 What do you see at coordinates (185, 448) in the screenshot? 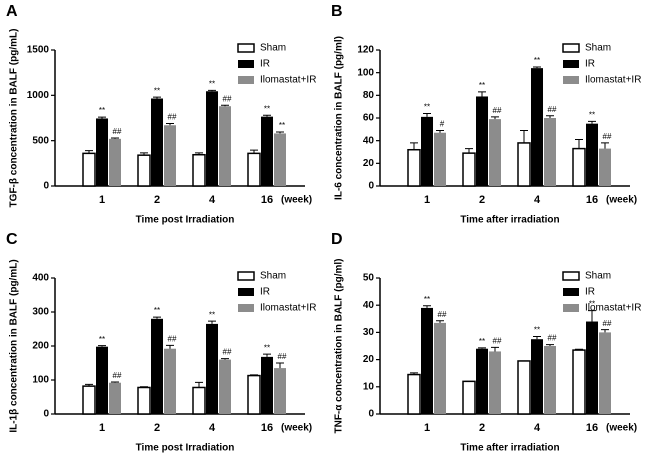
I see `x-axis-label: Time post Irradiation` at bounding box center [185, 448].